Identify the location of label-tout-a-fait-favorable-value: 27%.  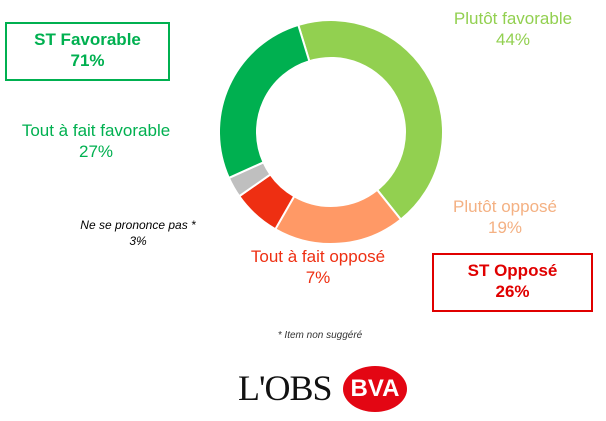
(96, 151).